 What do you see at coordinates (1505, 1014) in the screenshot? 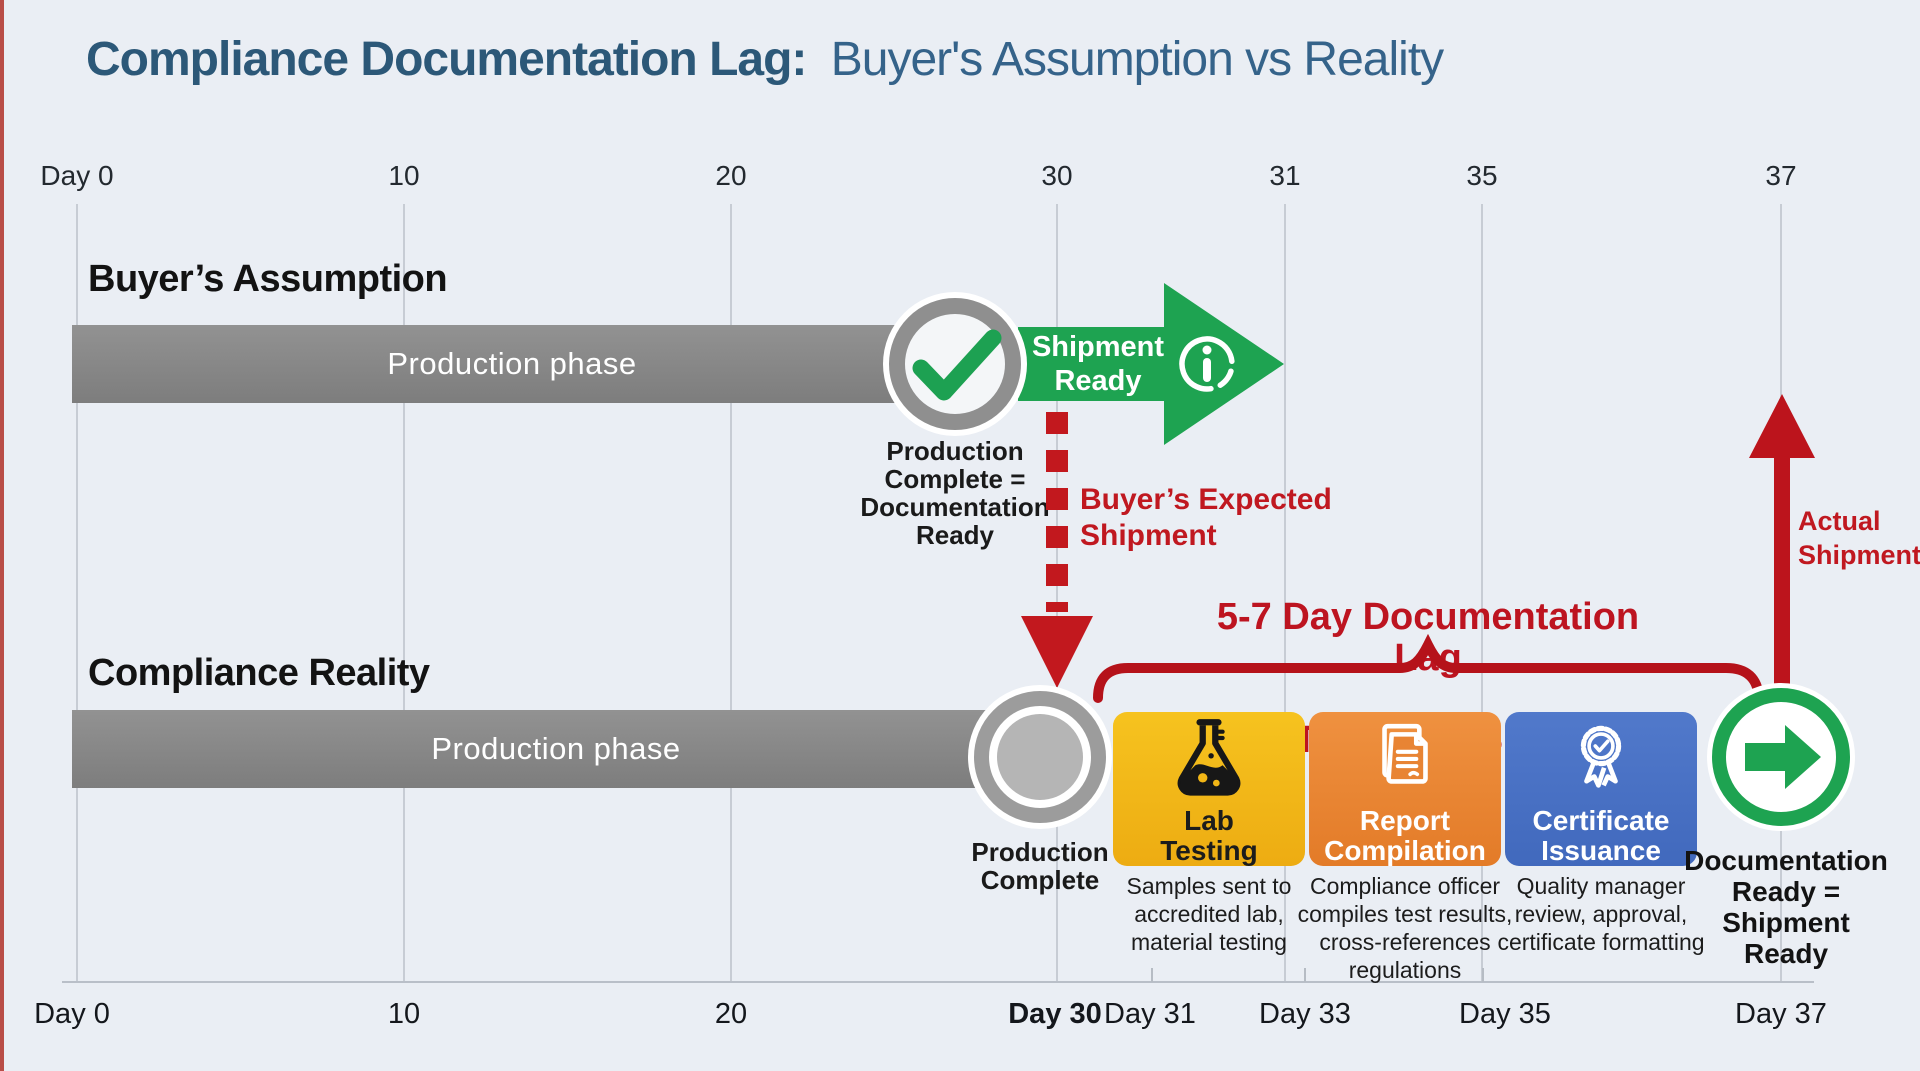
I see `axis-bottom-label-day35: Day 35` at bounding box center [1505, 1014].